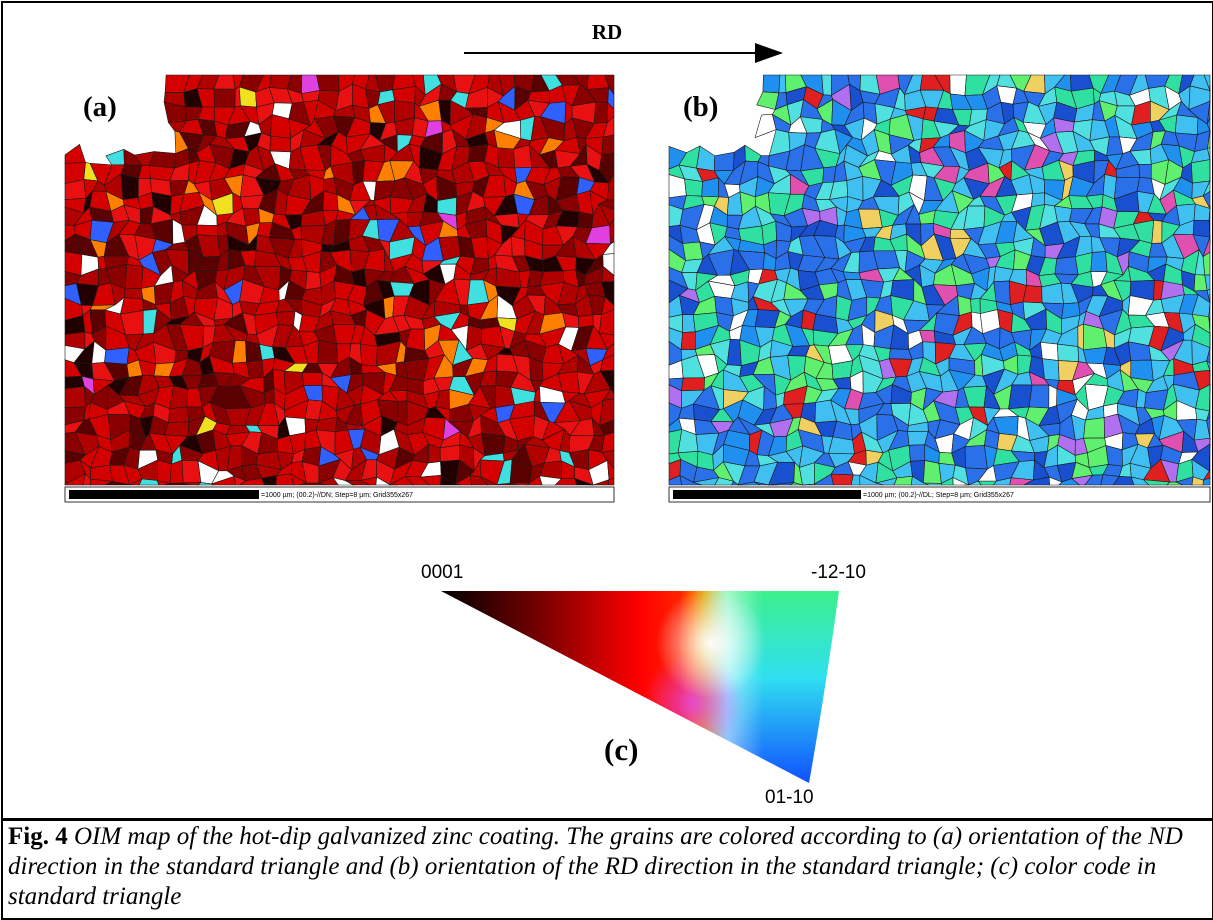 The image size is (1213, 920). Describe the element at coordinates (100, 107) in the screenshot. I see `panel-label: (a)` at that location.